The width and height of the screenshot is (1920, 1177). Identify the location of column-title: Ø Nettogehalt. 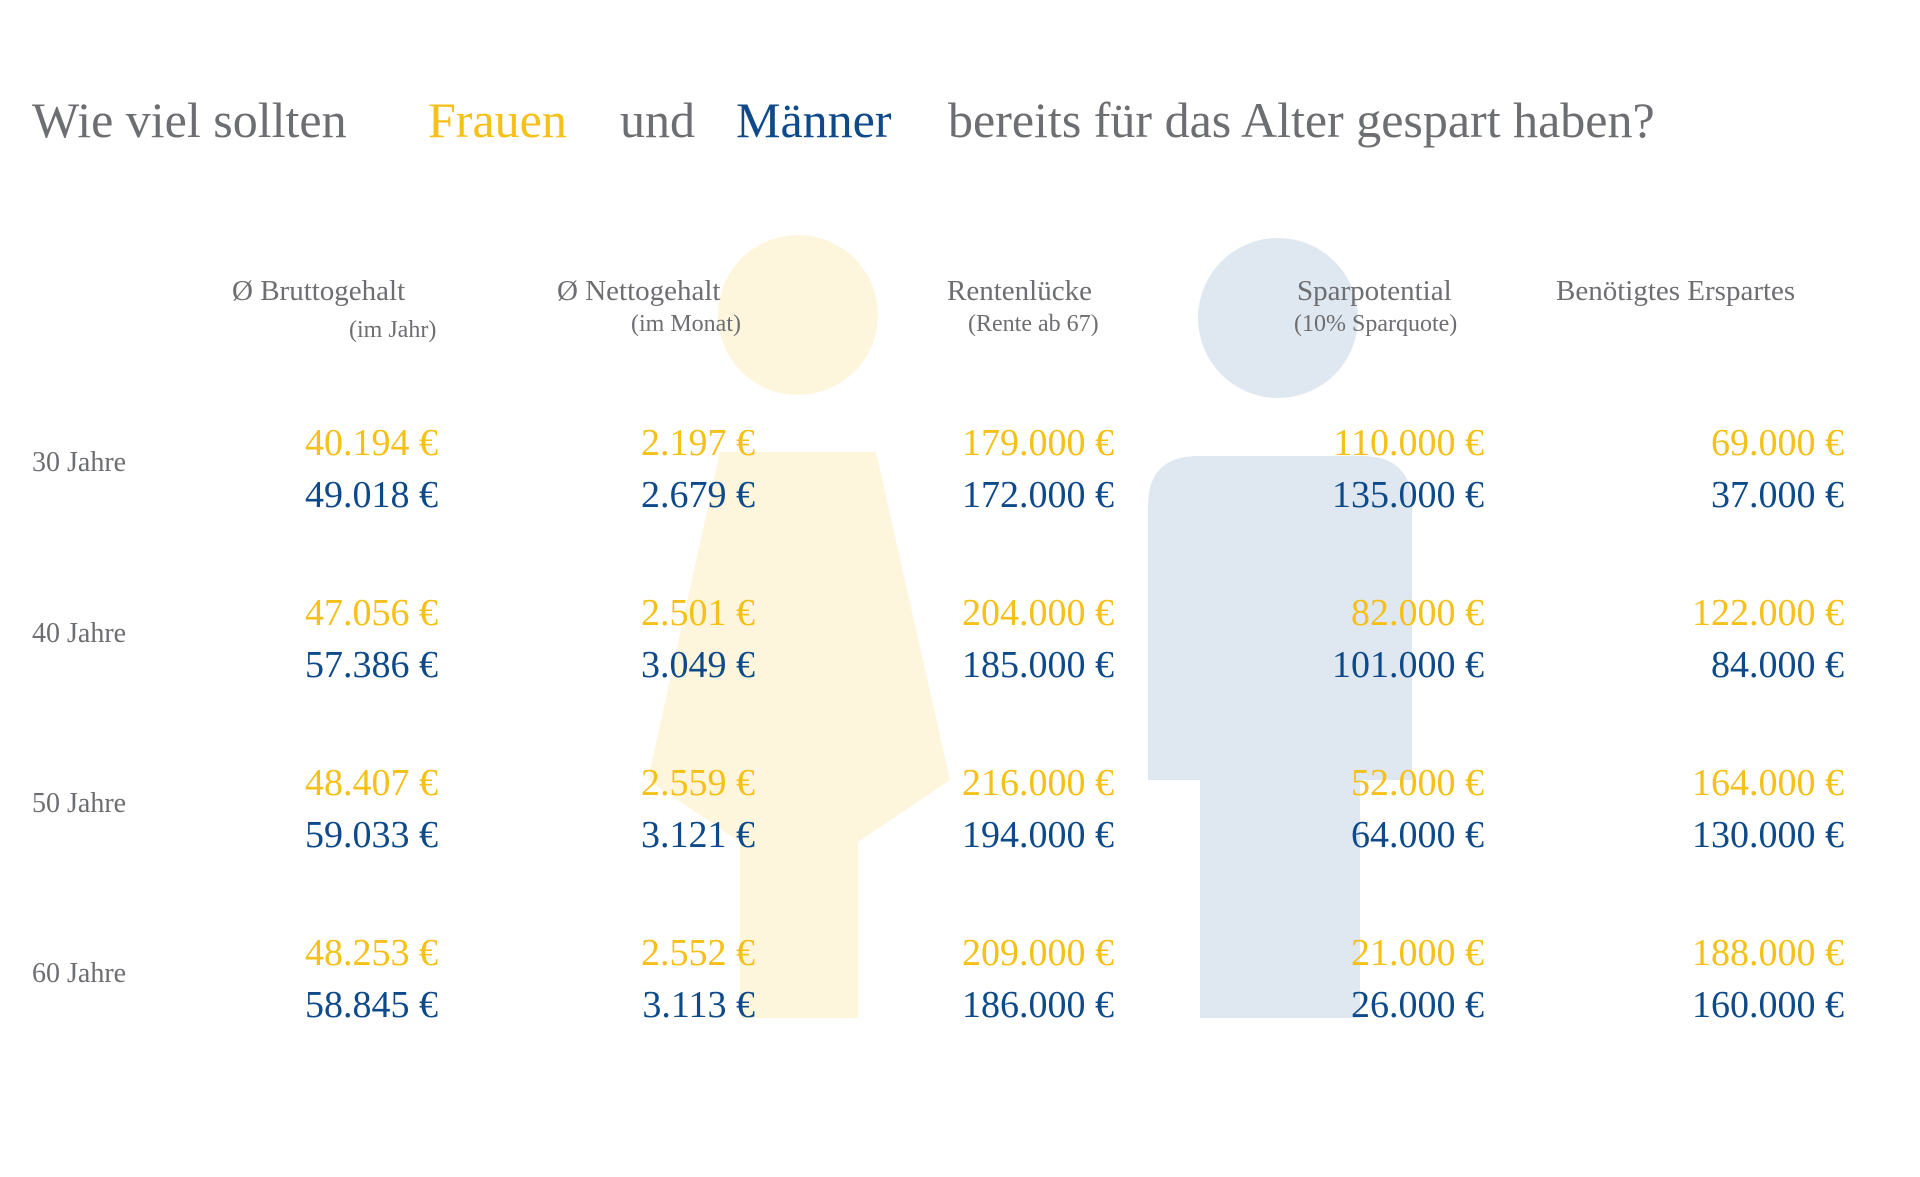
(639, 291).